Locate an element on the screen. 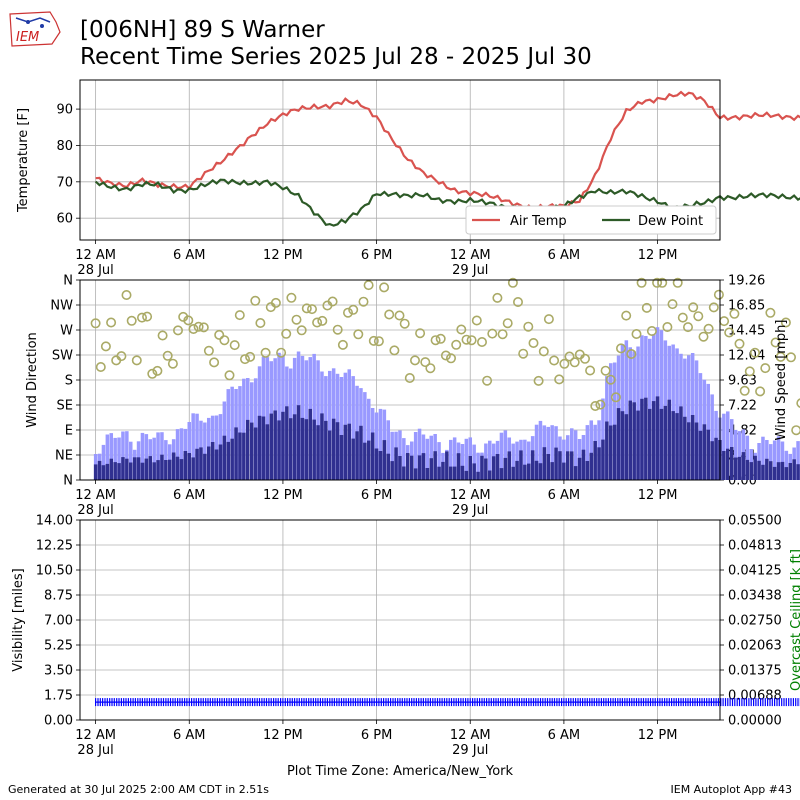 This screenshot has height=800, width=800. speed-tick-label: 7.22 is located at coordinates (742, 406).